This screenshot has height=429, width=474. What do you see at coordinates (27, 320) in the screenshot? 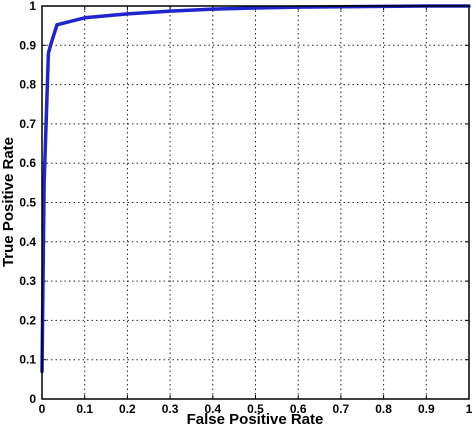
I see `y-tick-label: 0.2` at bounding box center [27, 320].